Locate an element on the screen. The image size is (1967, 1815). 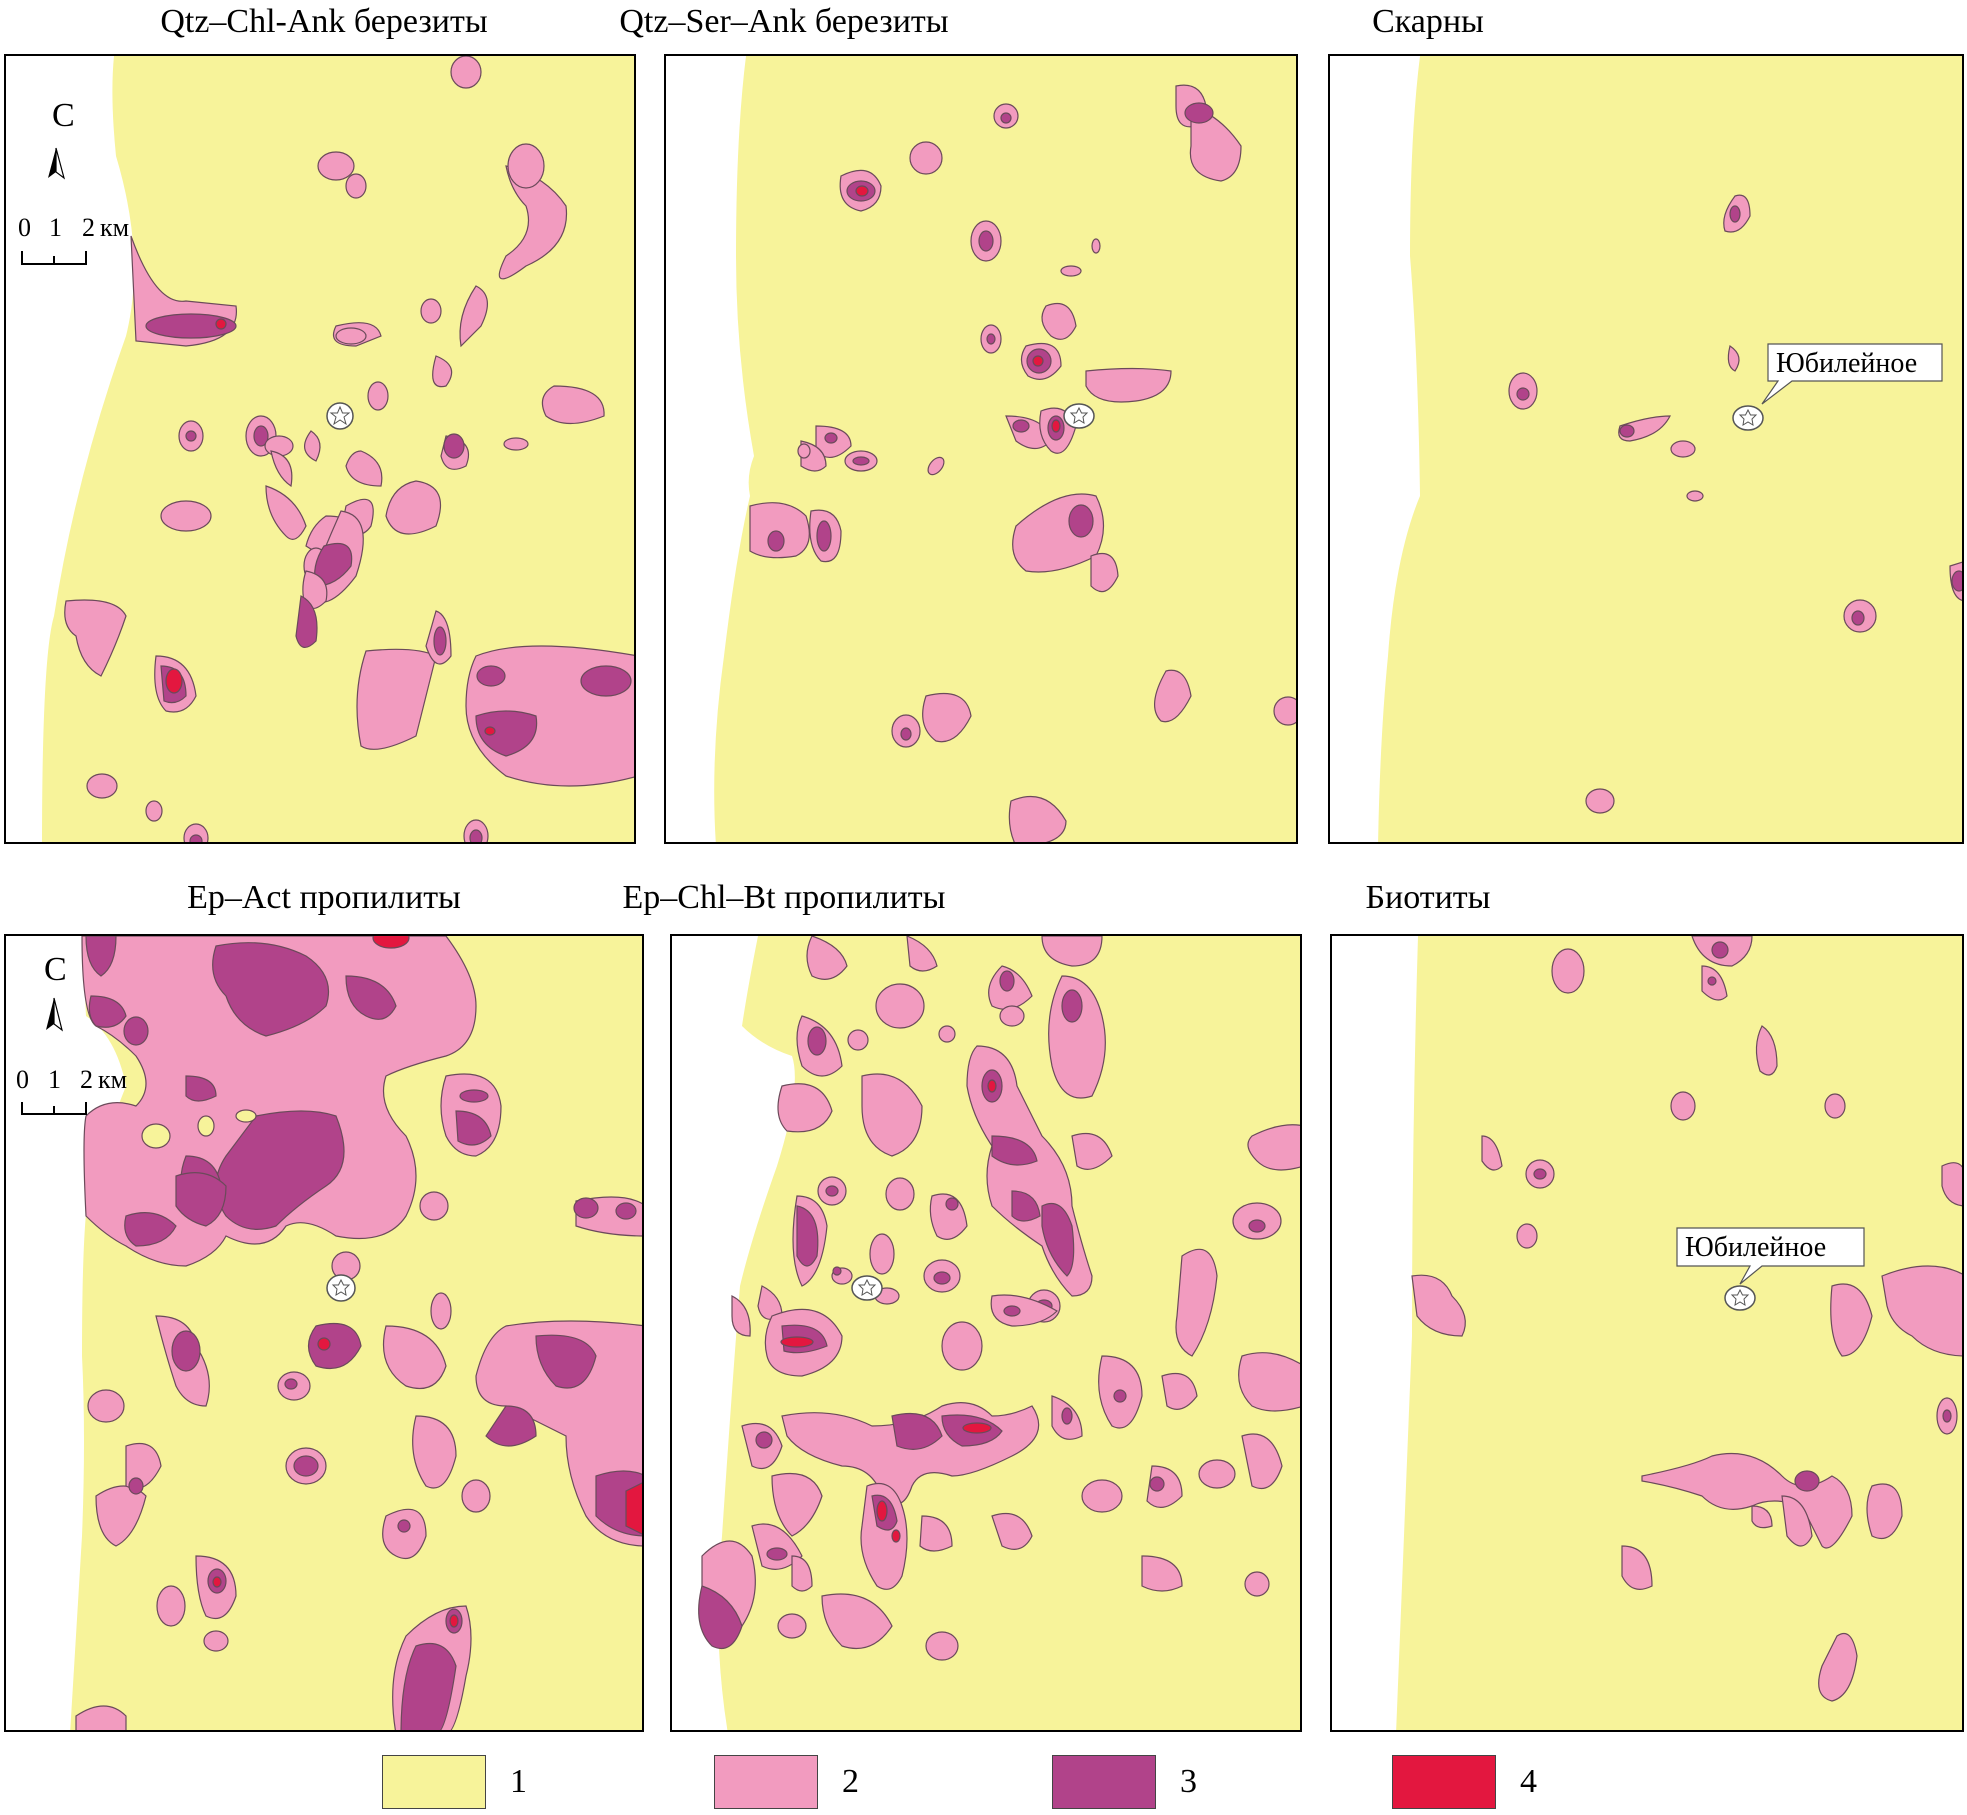
legend-label: 2 is located at coordinates (850, 1781).